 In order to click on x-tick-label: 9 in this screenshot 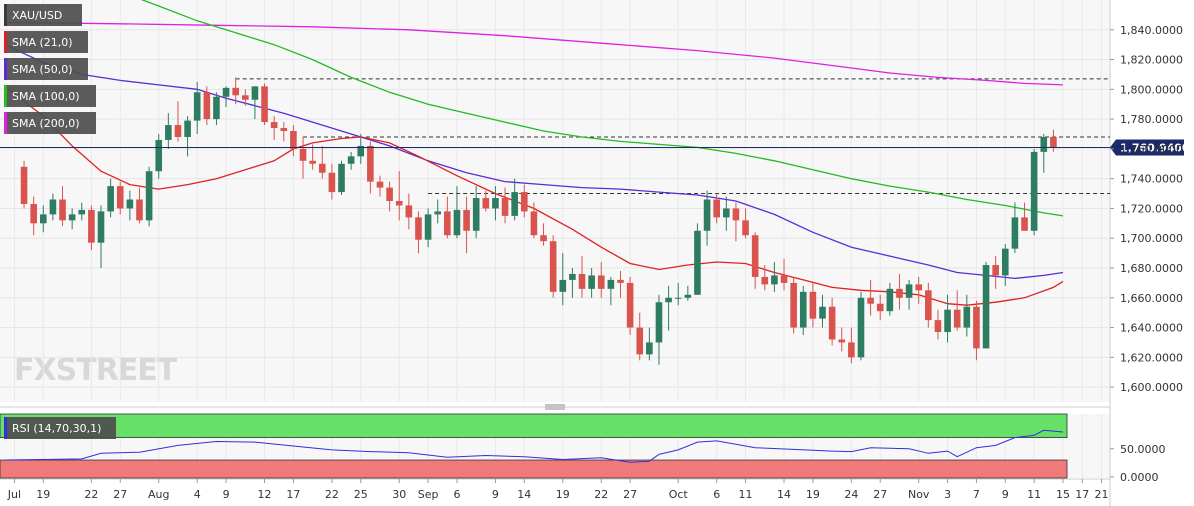, I will do `click(495, 494)`.